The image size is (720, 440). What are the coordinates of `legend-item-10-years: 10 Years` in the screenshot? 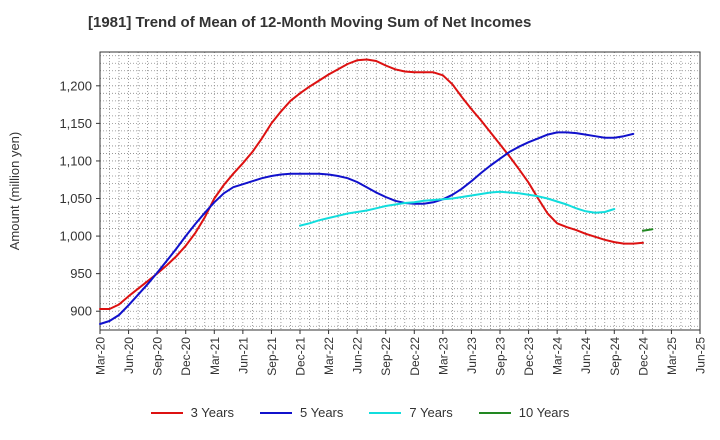 It's located at (524, 412).